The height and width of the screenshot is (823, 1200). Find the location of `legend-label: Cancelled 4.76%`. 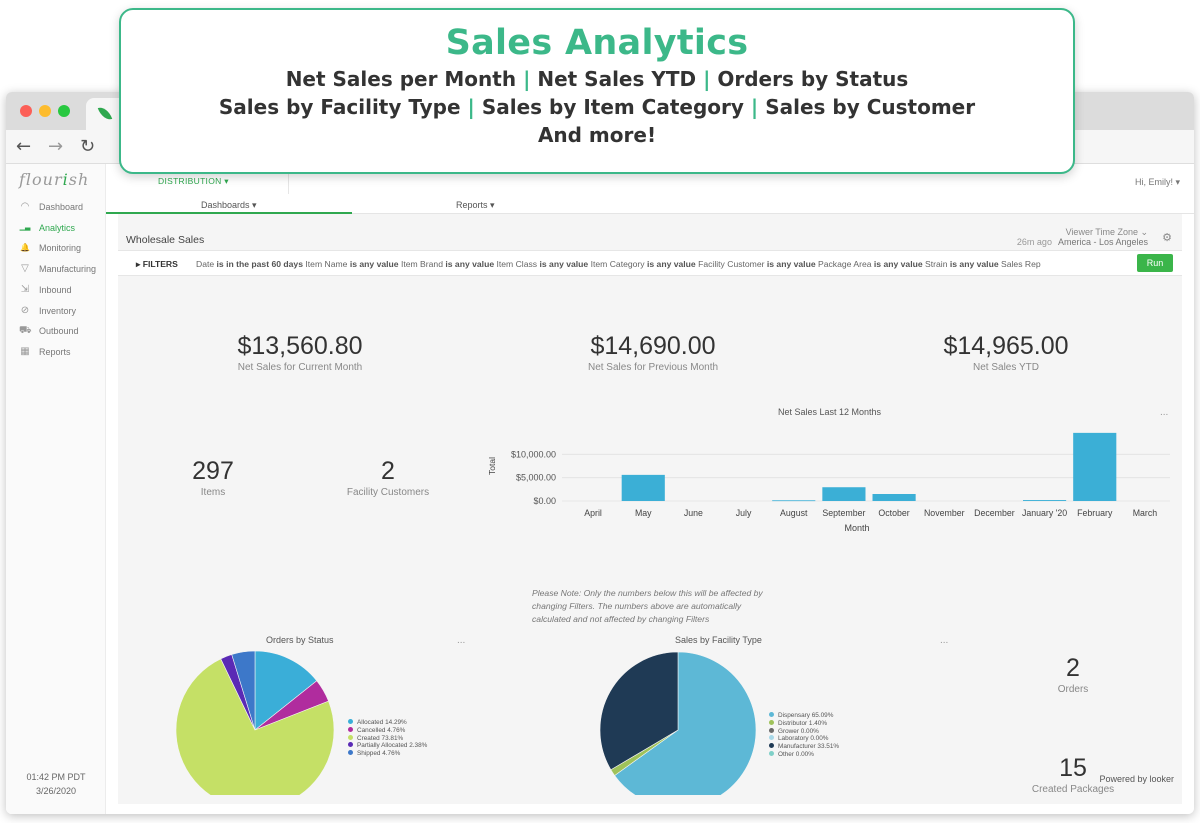

legend-label: Cancelled 4.76% is located at coordinates (381, 730).